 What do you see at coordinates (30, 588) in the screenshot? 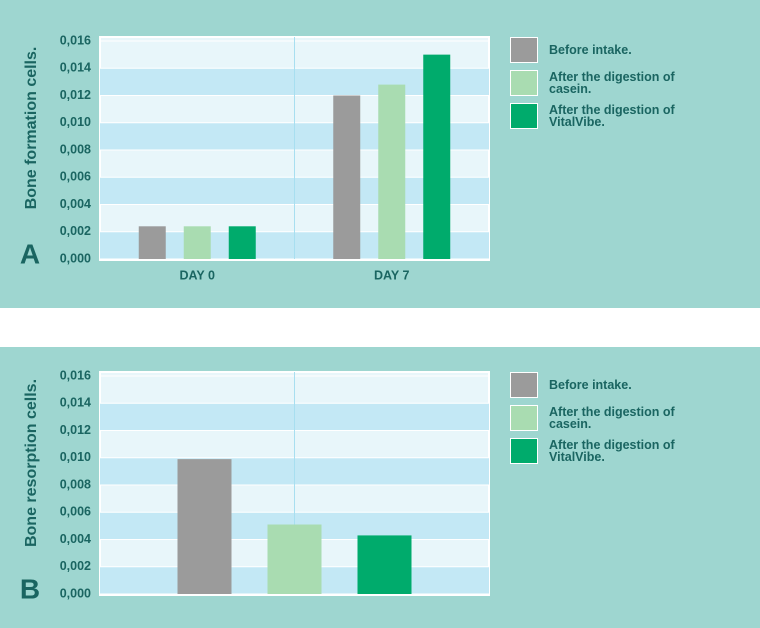
I see `panel-label: B` at bounding box center [30, 588].